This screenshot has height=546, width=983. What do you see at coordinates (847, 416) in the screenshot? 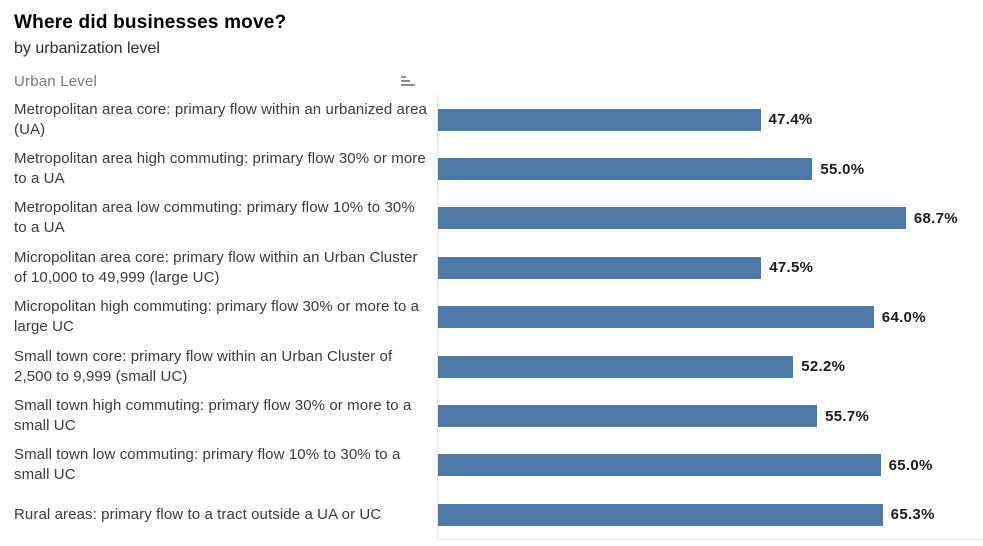
I see `bar-value-label: 55.7%` at bounding box center [847, 416].